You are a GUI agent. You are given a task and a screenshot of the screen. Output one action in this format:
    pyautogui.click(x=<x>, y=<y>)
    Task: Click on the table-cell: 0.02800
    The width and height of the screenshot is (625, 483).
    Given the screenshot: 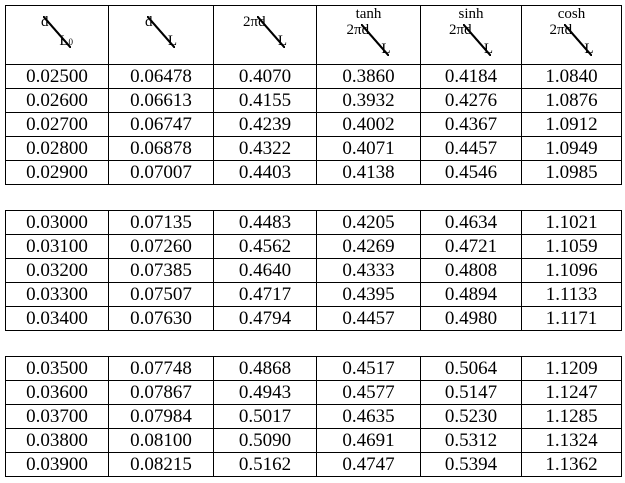 What is the action you would take?
    pyautogui.click(x=57, y=148)
    